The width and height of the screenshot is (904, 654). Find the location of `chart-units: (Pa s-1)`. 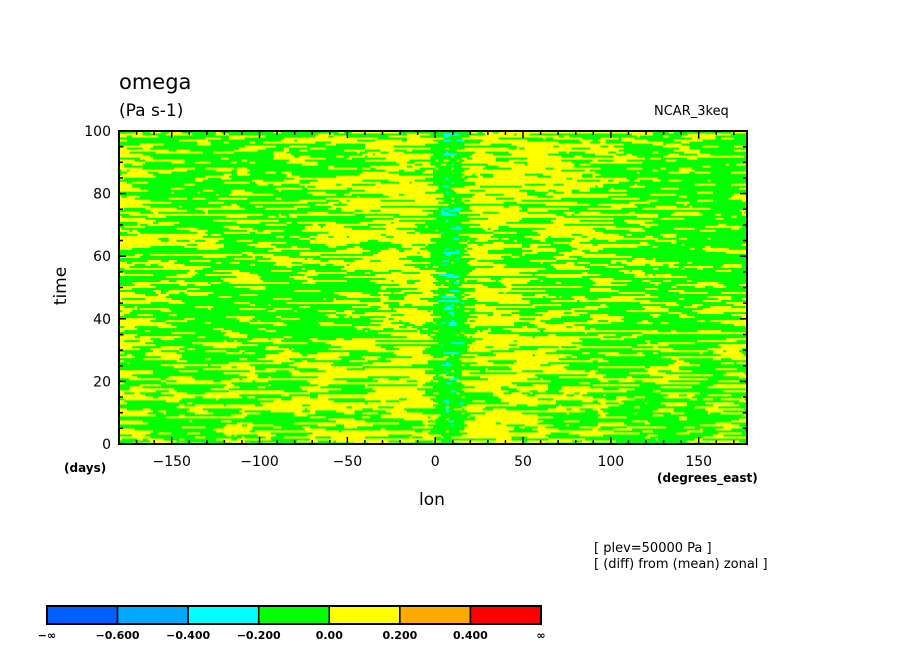

chart-units: (Pa s-1) is located at coordinates (151, 111).